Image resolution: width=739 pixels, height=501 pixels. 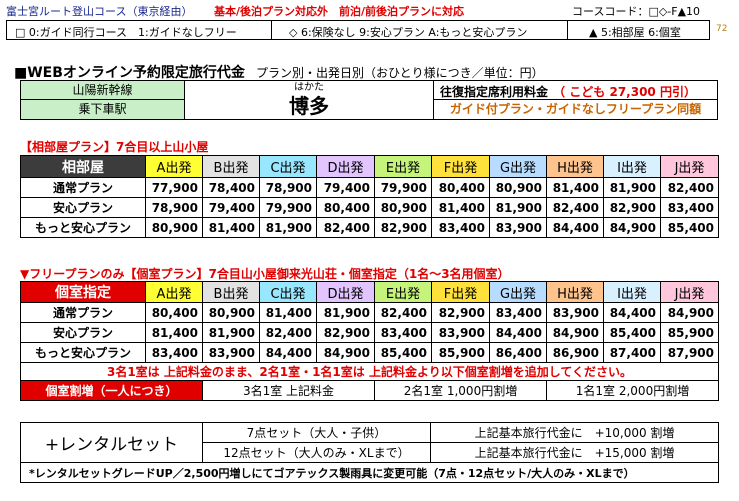 I want to click on roundtrip-cell: 往復指定席利用料金 （ こども 27,300 円引）, so click(x=575, y=90).